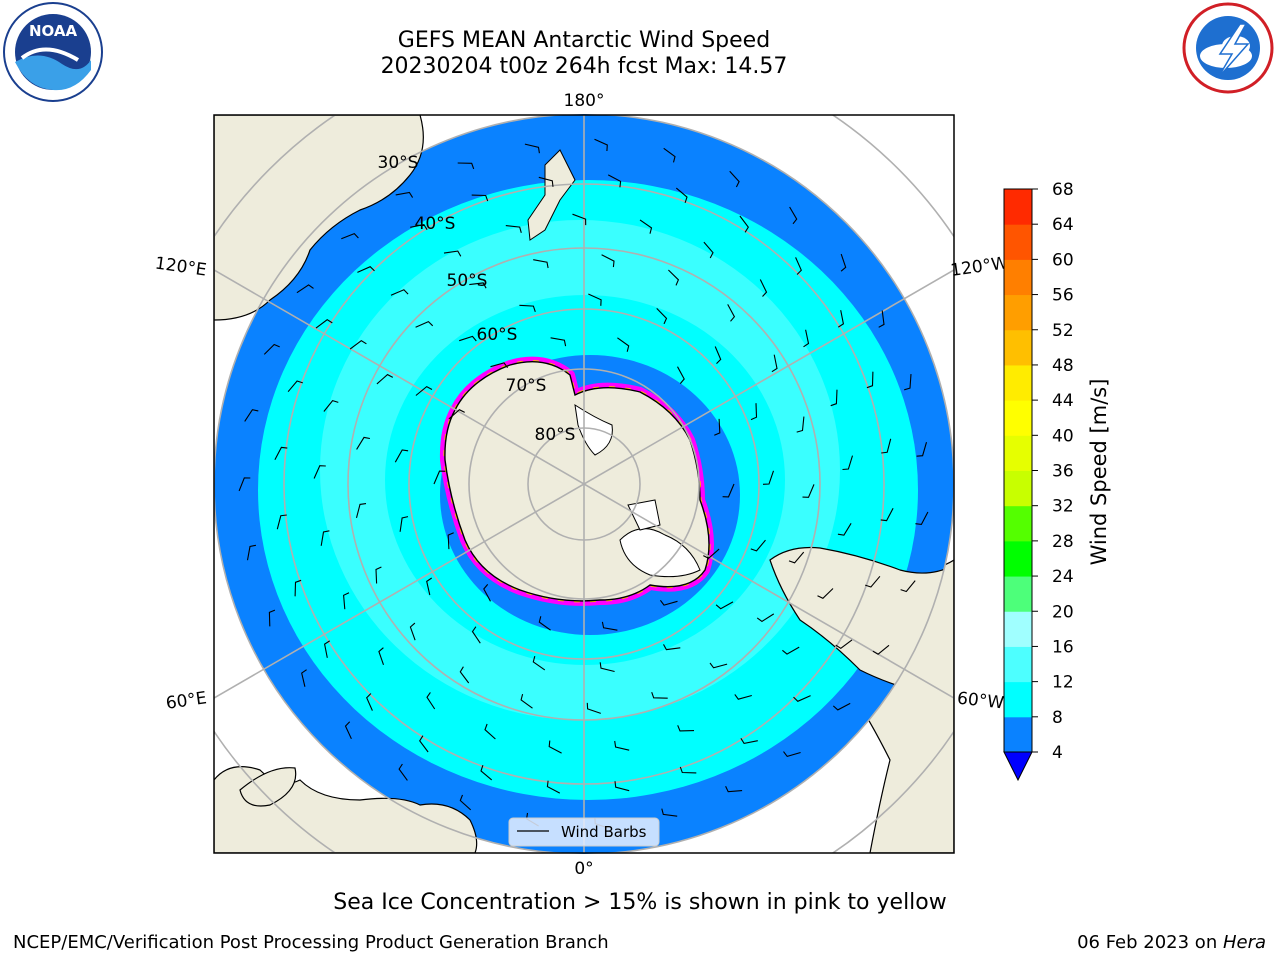 This screenshot has width=1280, height=960. Describe the element at coordinates (1063, 260) in the screenshot. I see `colorbar-tick-label: 60` at that location.